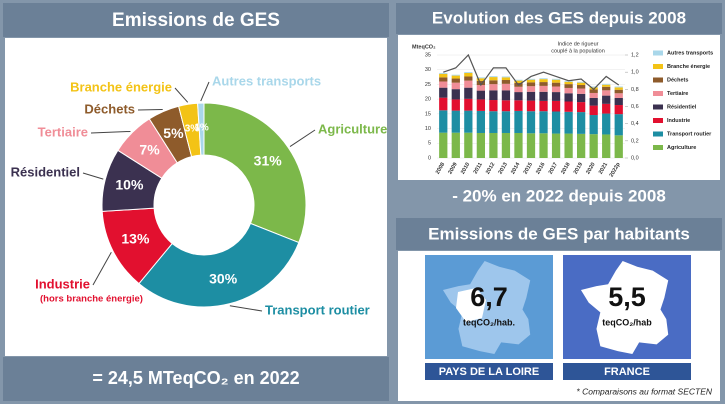  I want to click on panel-title: Emissions de GES par habitants, so click(559, 233).